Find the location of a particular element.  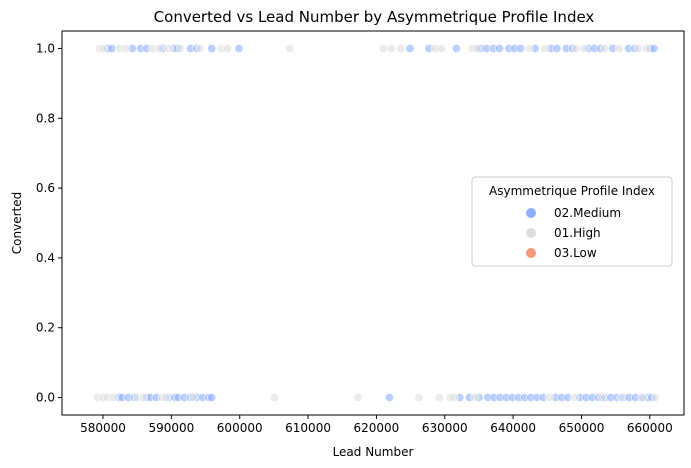

legend-box is located at coordinates (572, 221).